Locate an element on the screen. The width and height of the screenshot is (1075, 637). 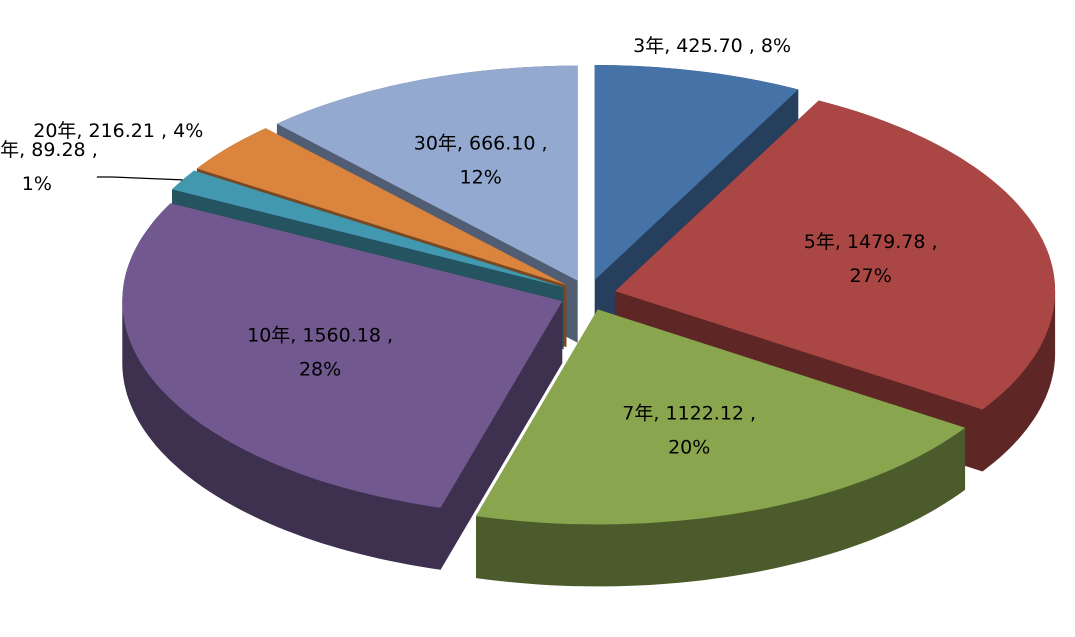
data-label-line: 12% is located at coordinates (481, 177).